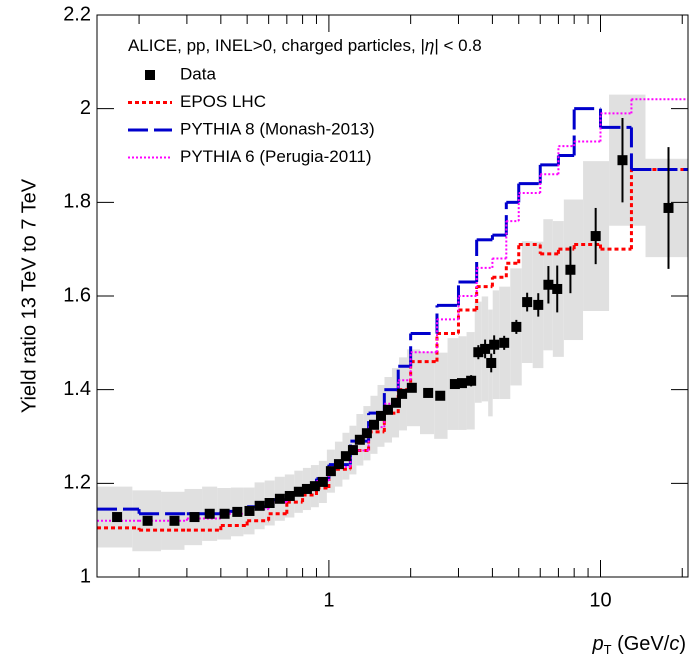  What do you see at coordinates (150, 75) in the screenshot?
I see `legend-marker` at bounding box center [150, 75].